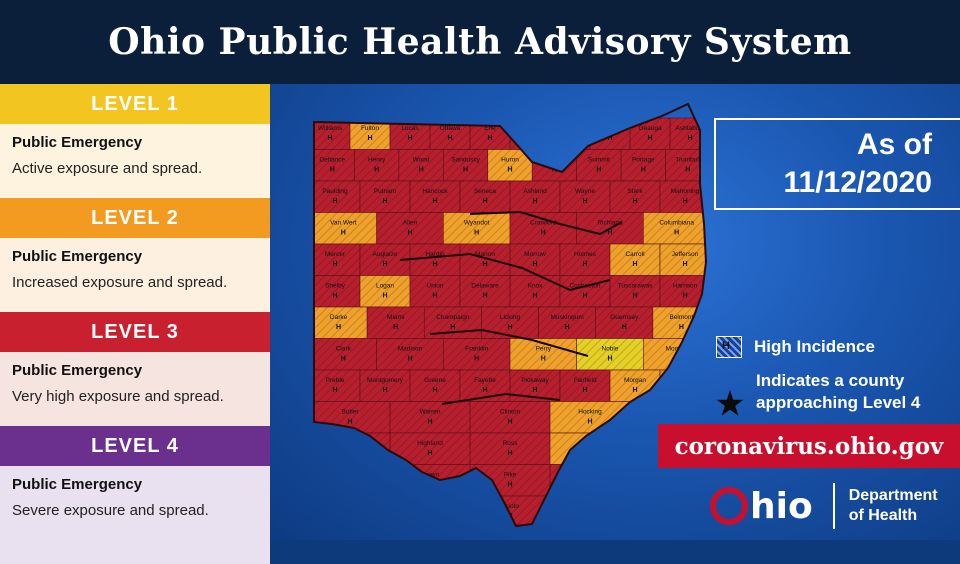 The height and width of the screenshot is (564, 960). Describe the element at coordinates (555, 160) in the screenshot. I see `county-label: Medina` at that location.